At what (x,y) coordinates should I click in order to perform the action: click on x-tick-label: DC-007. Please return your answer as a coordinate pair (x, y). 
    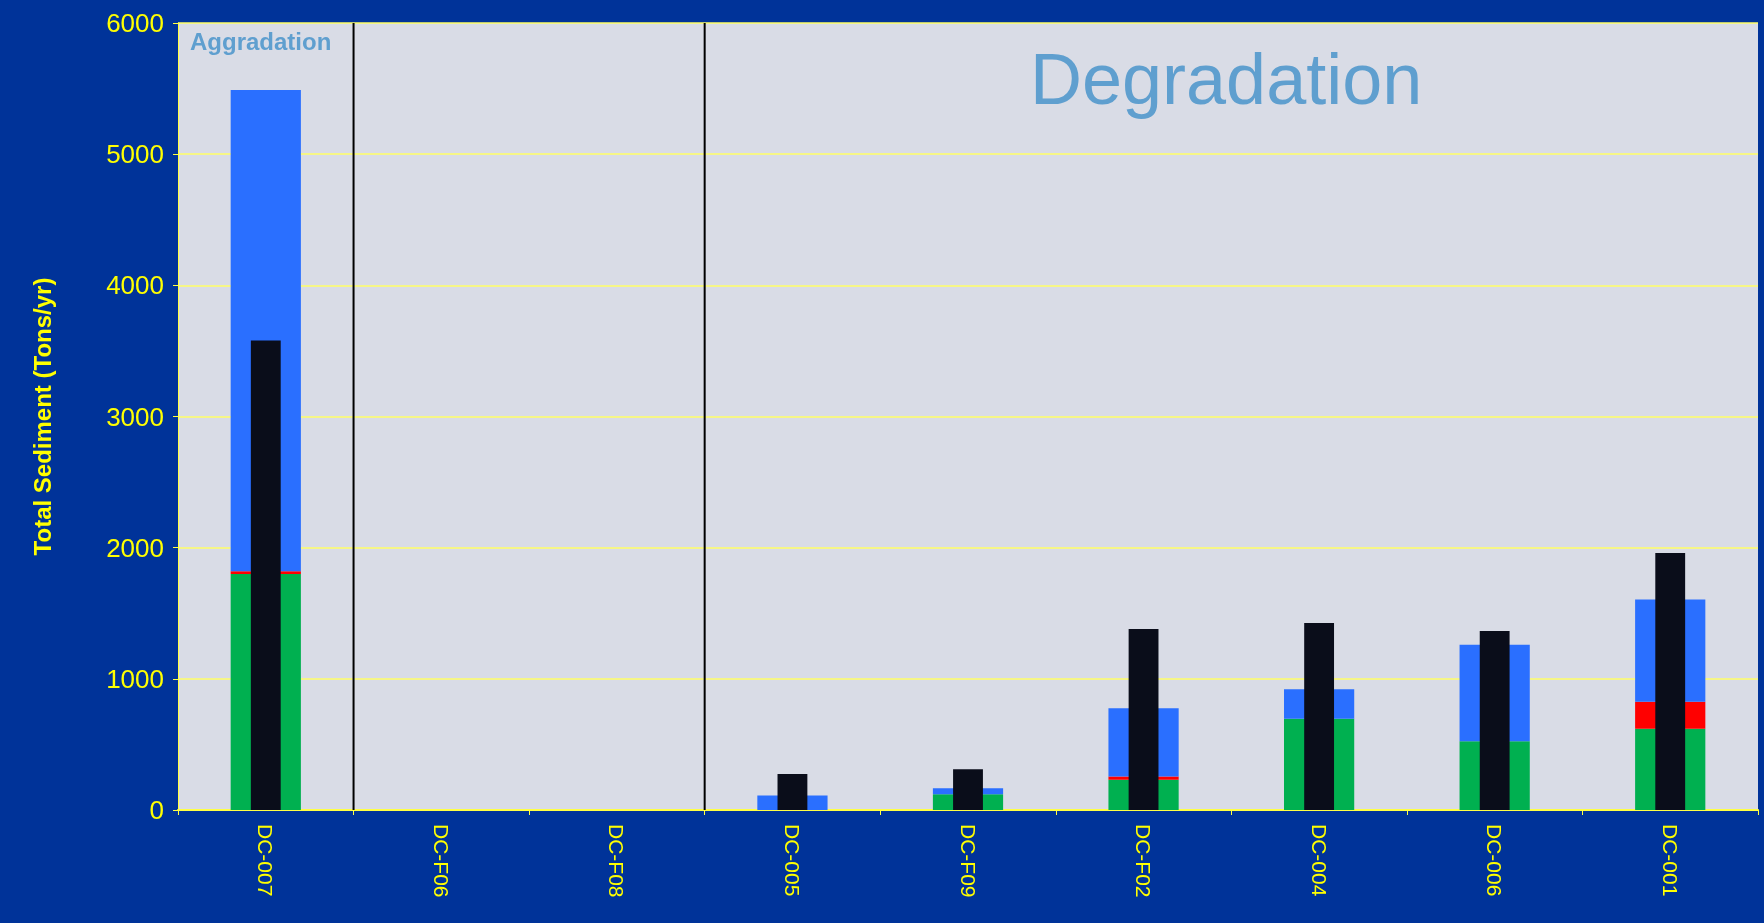
    Looking at the image, I should click on (266, 860).